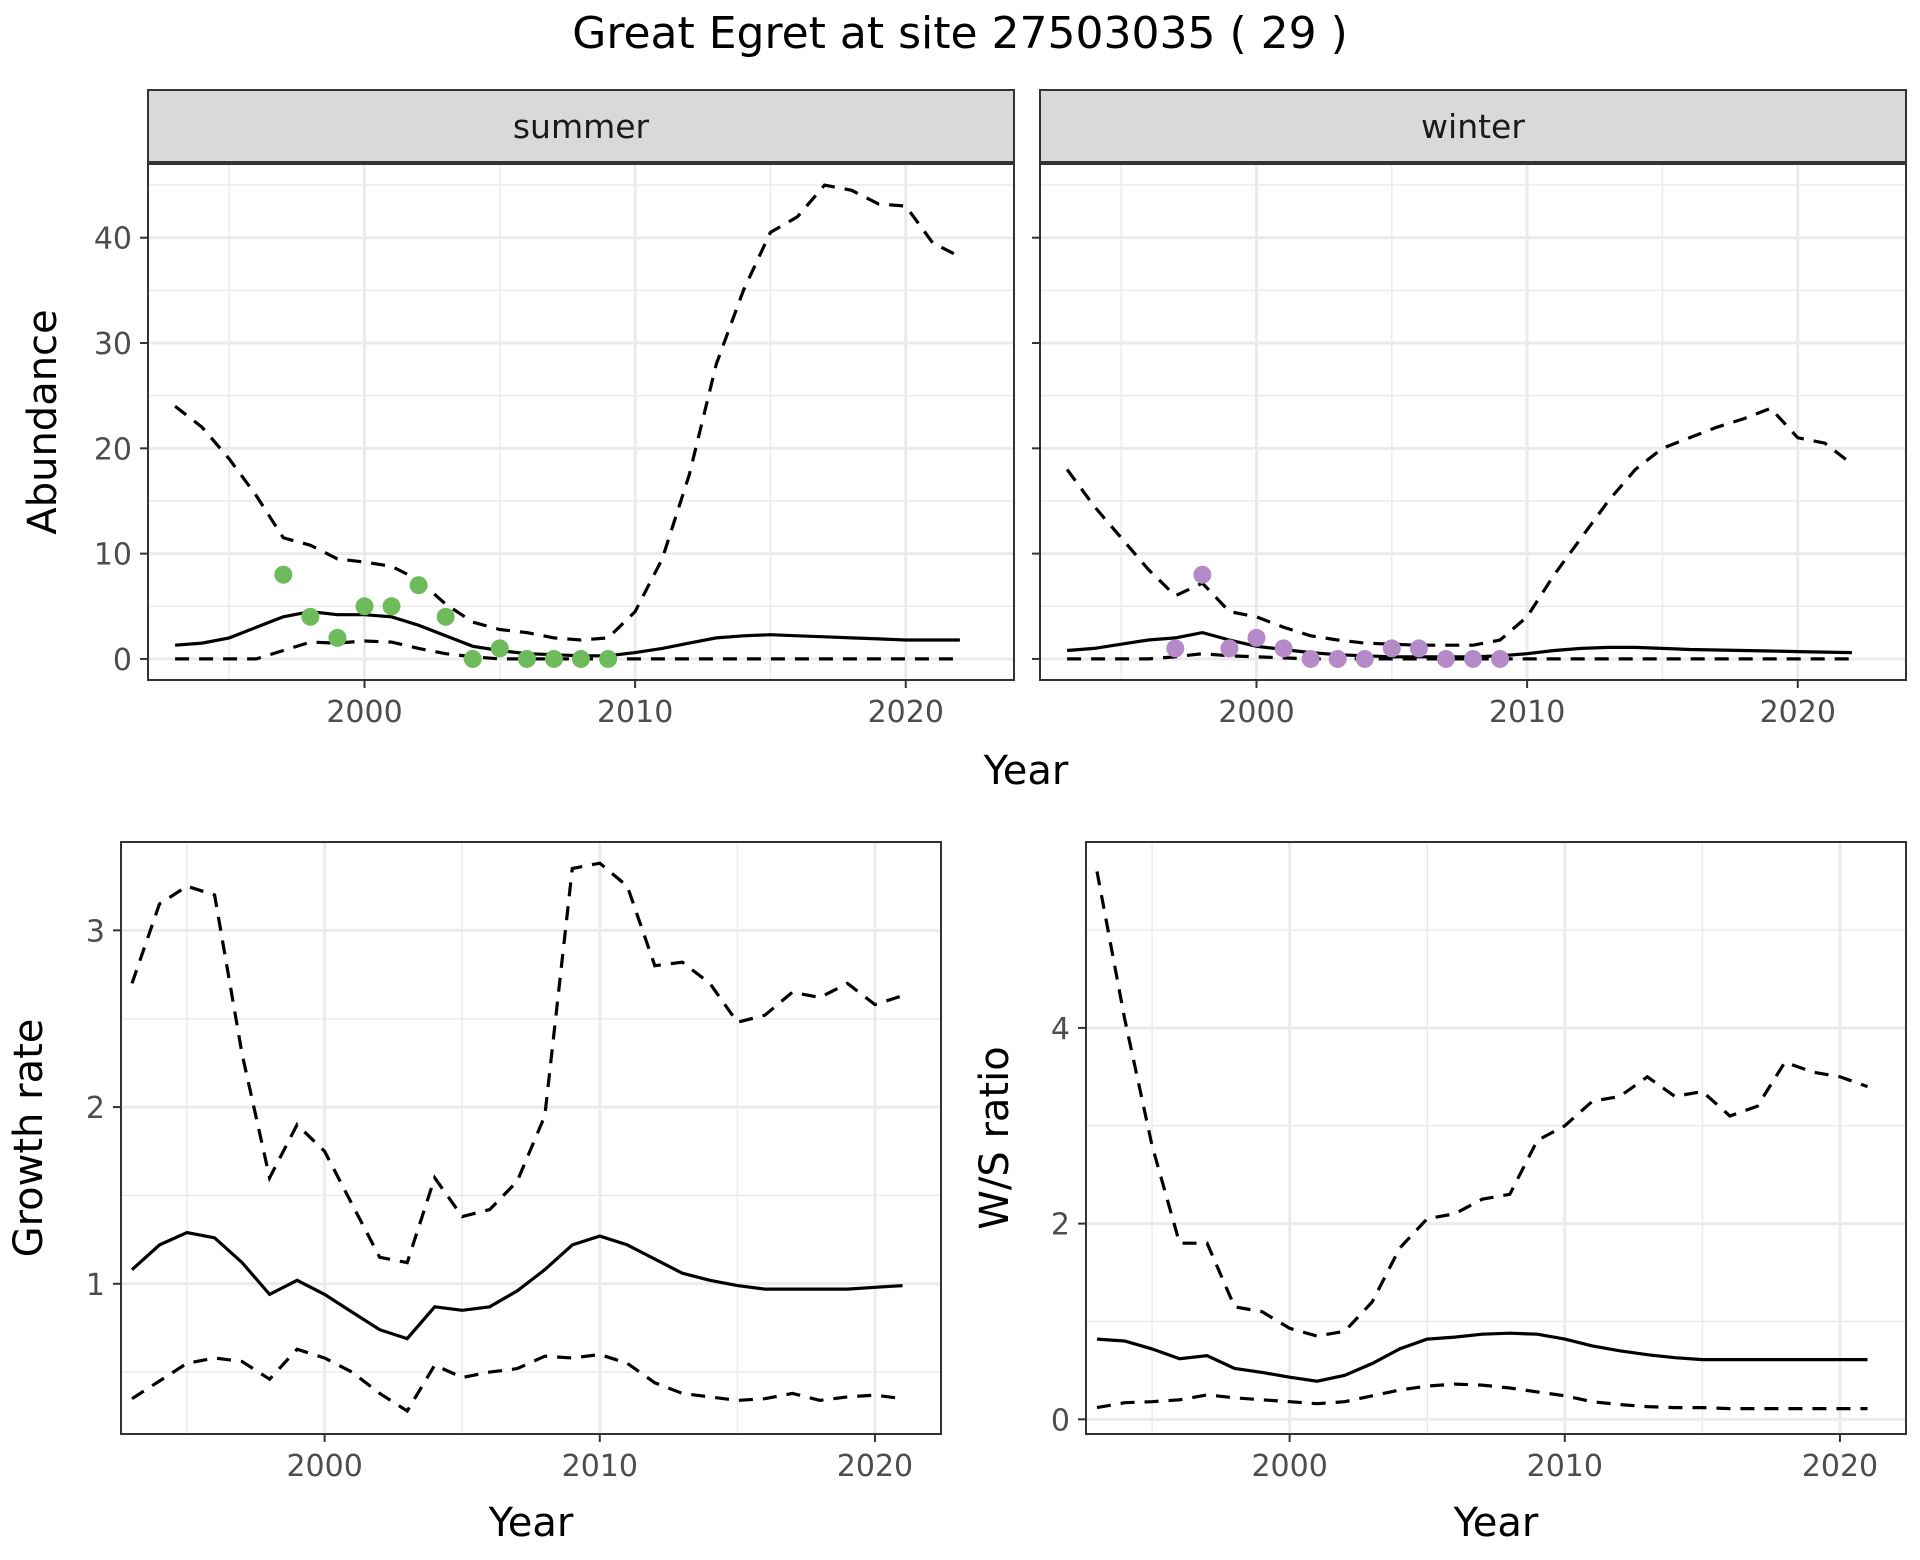  I want to click on y-axis-label: W/S ratio, so click(995, 1137).